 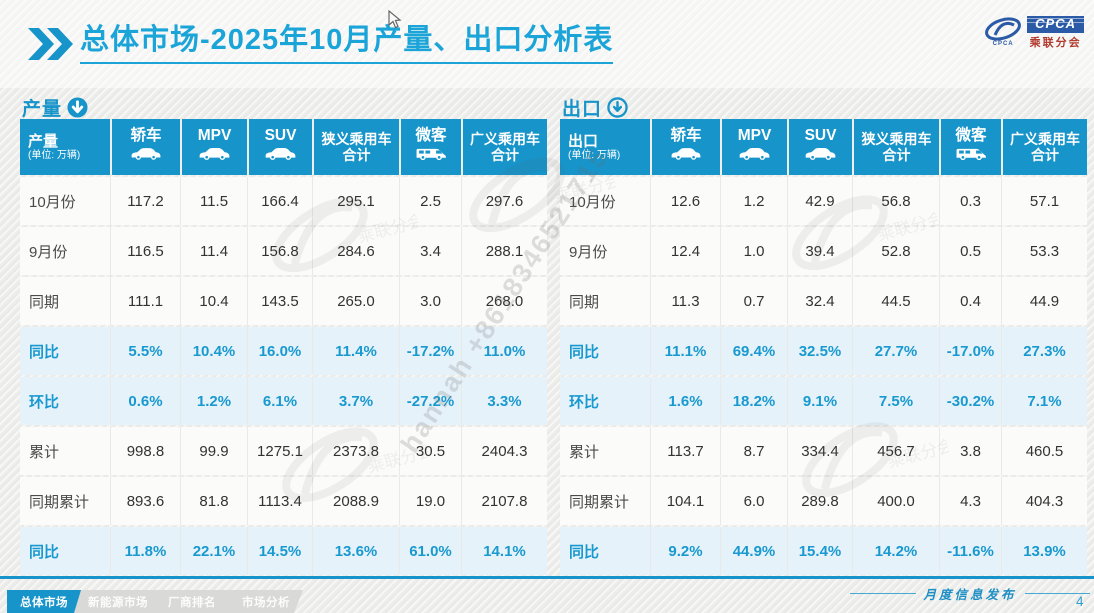 What do you see at coordinates (753, 401) in the screenshot?
I see `table-cell: 18.2%` at bounding box center [753, 401].